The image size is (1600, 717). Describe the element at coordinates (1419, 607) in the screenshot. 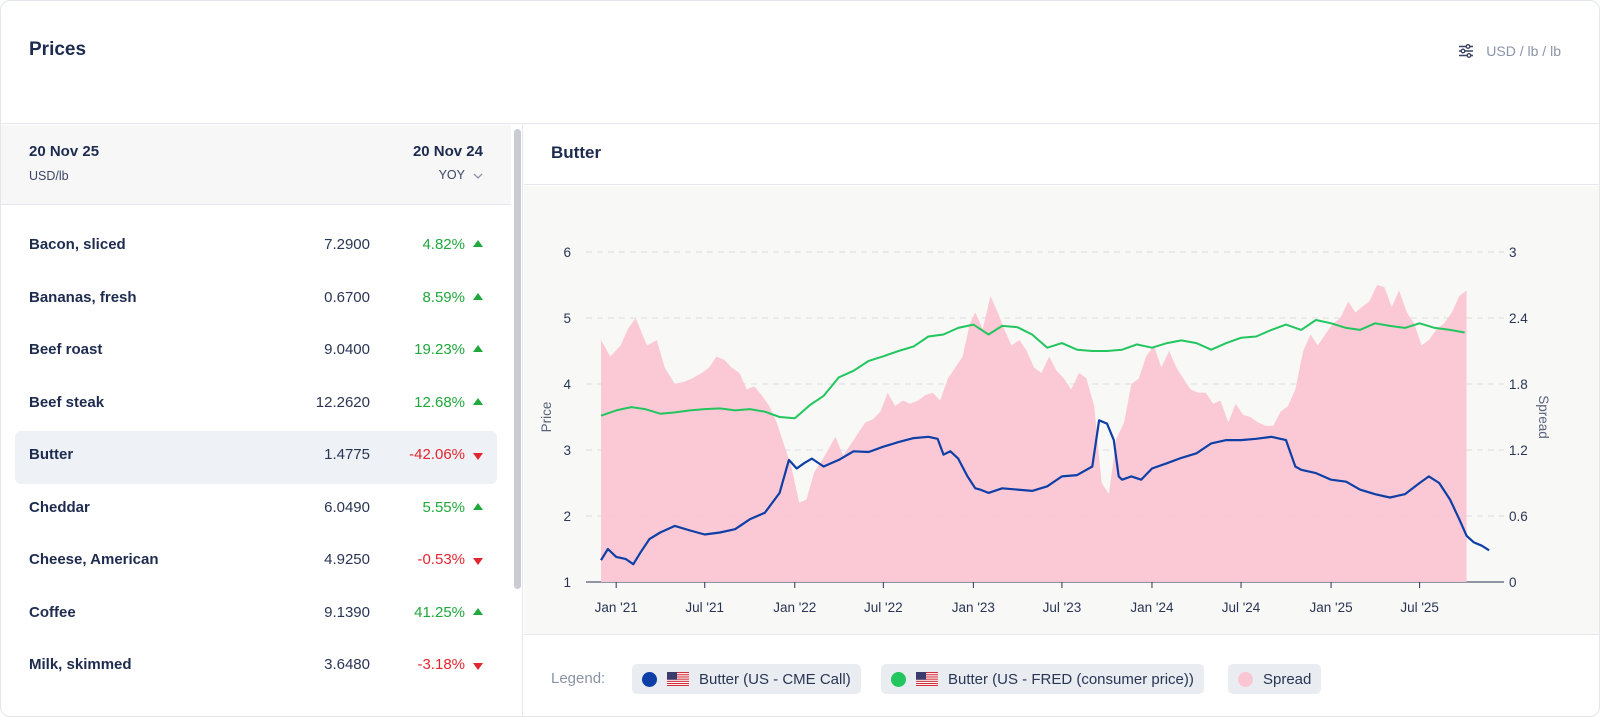

I see `x-tick-label: Jul '25` at that location.